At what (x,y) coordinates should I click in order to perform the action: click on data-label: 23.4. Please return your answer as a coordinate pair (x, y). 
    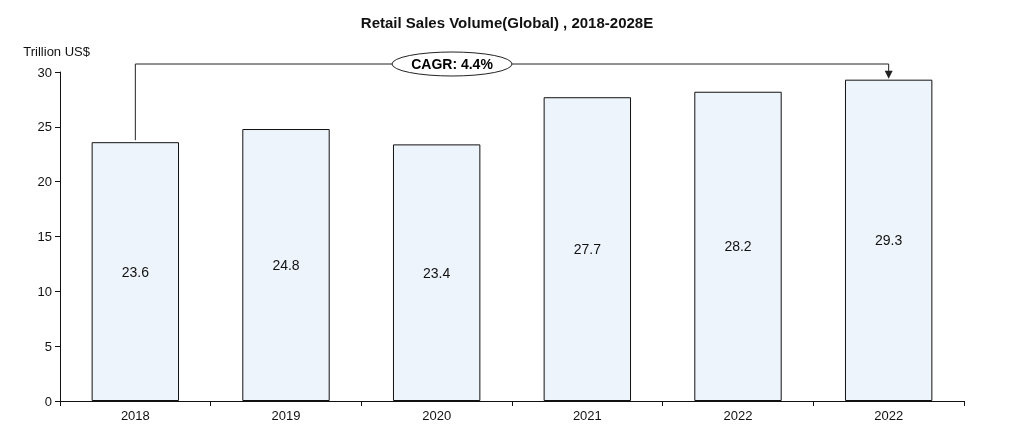
    Looking at the image, I should click on (437, 272).